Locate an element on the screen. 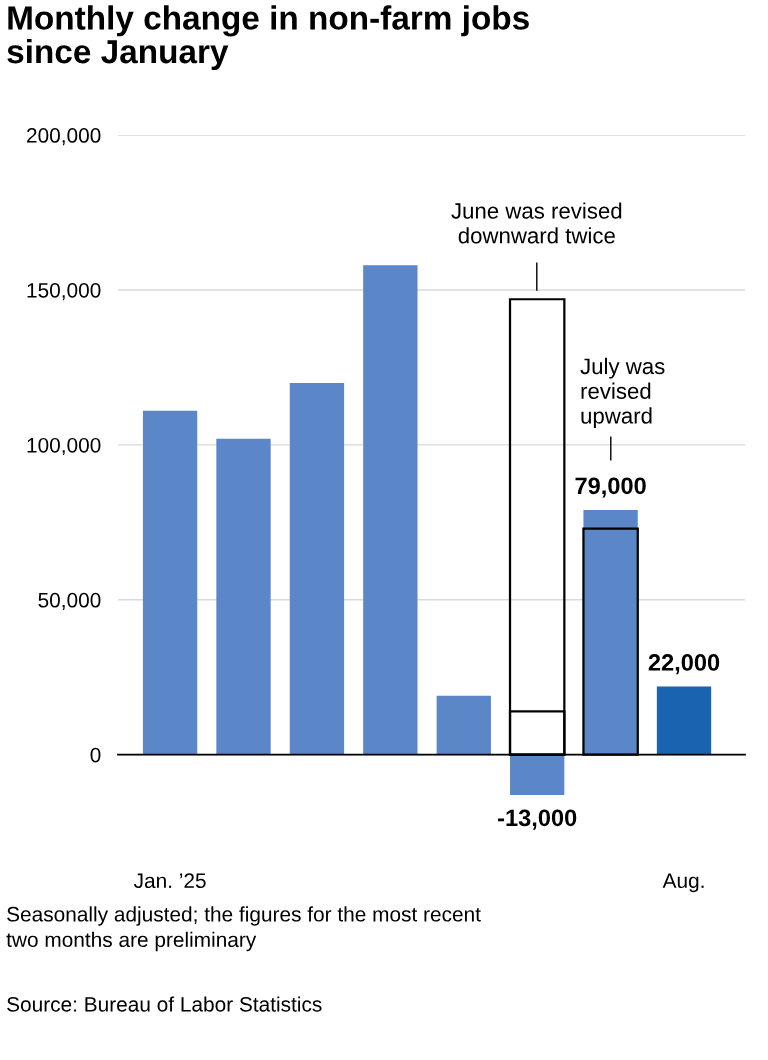 Image resolution: width=768 pixels, height=1060 pixels. annotation: July was revised upward is located at coordinates (622, 393).